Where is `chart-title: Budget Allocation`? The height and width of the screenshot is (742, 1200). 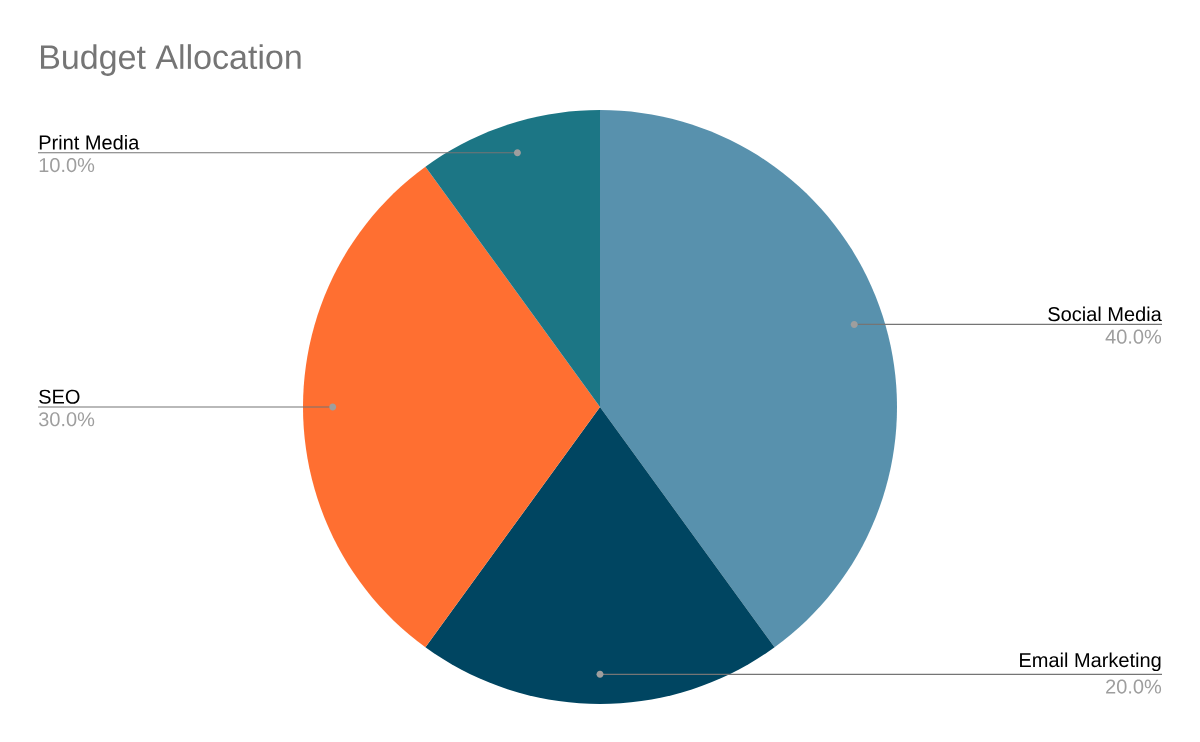
chart-title: Budget Allocation is located at coordinates (171, 60).